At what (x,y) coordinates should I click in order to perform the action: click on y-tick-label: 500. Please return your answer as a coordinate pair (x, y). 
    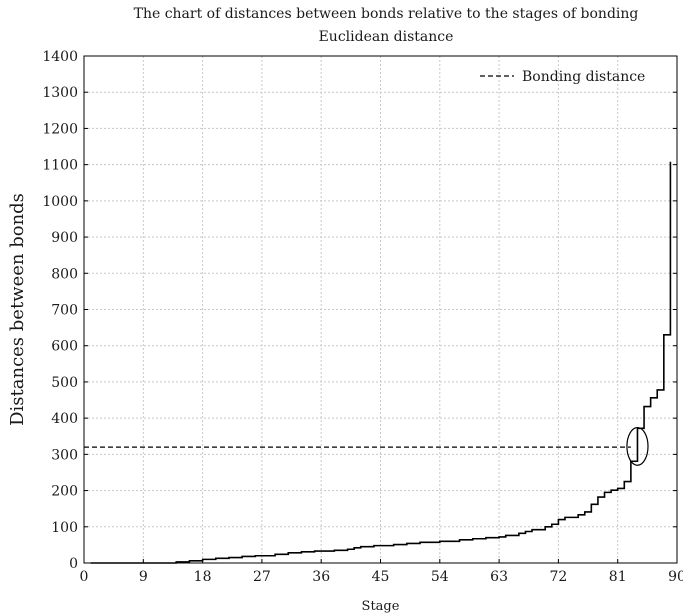
    Looking at the image, I should click on (64, 383).